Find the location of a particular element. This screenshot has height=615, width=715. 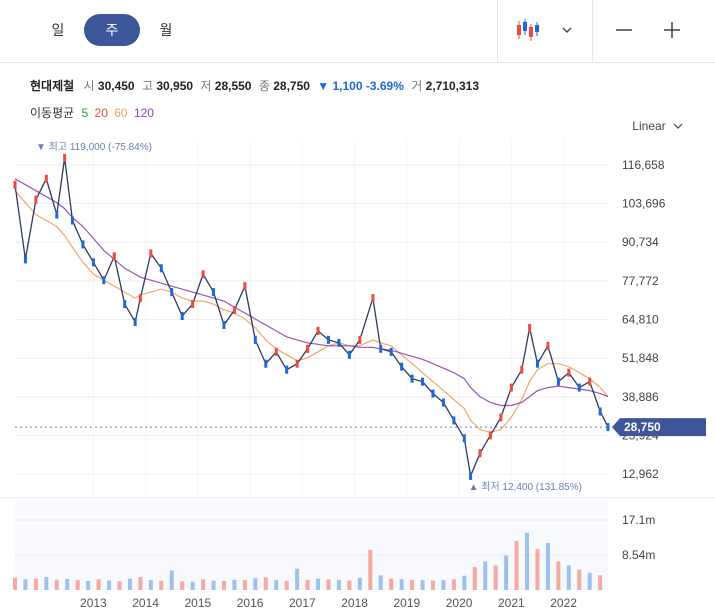

time-tick-label: 2022 is located at coordinates (563, 603).